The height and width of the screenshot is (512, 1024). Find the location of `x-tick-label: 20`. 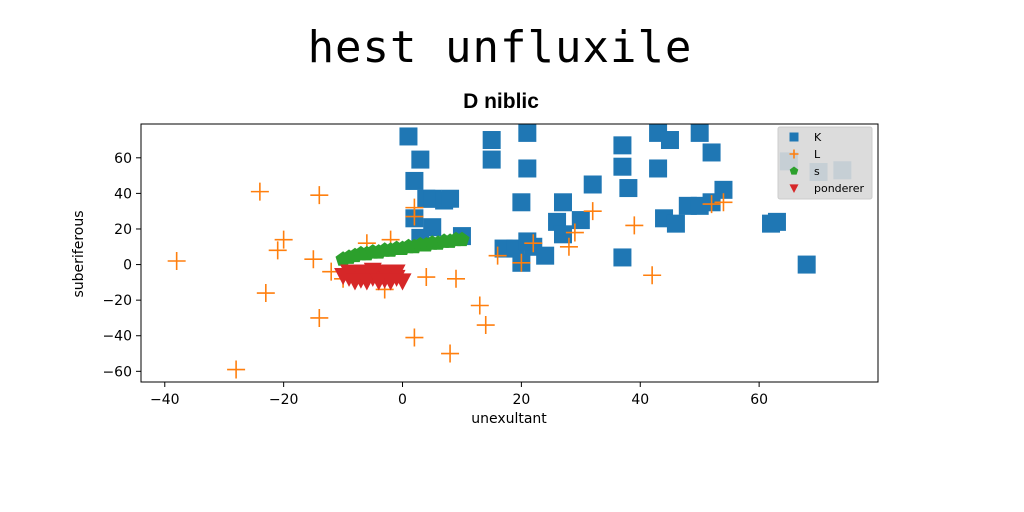

x-tick-label: 20 is located at coordinates (521, 400).